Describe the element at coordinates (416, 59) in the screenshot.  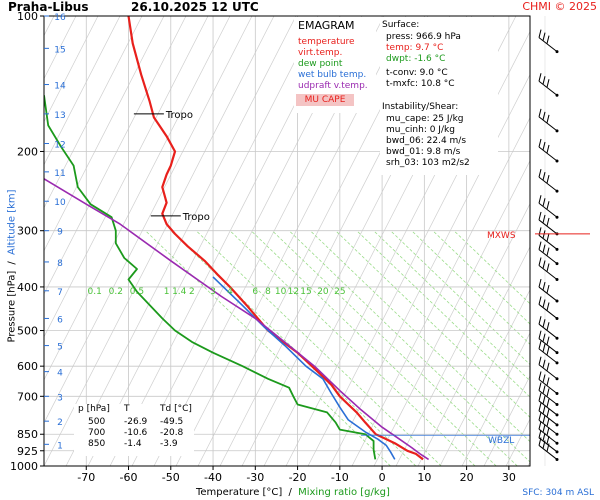
I see `info-line: dwpt: -1.6 °C` at that location.